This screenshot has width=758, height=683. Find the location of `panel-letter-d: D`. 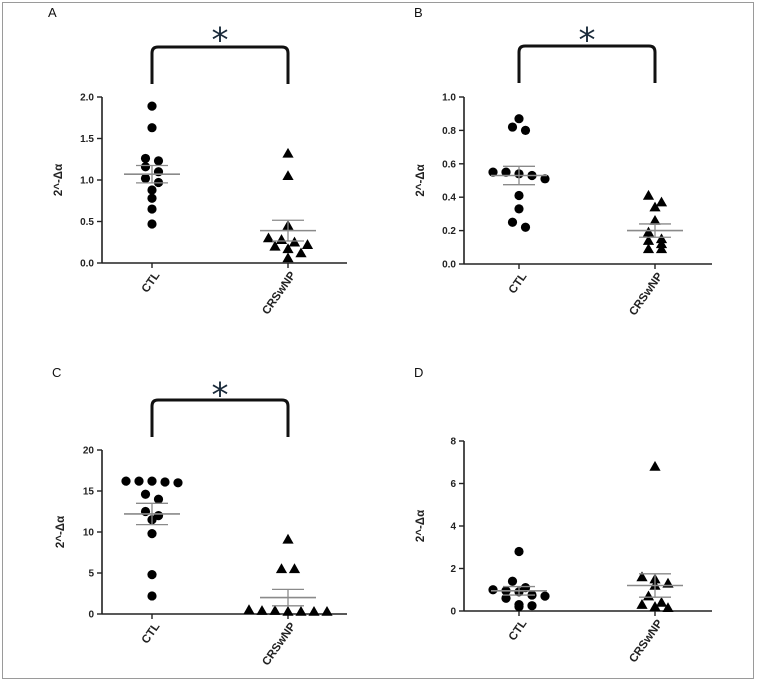

panel-letter-d: D is located at coordinates (418, 372).